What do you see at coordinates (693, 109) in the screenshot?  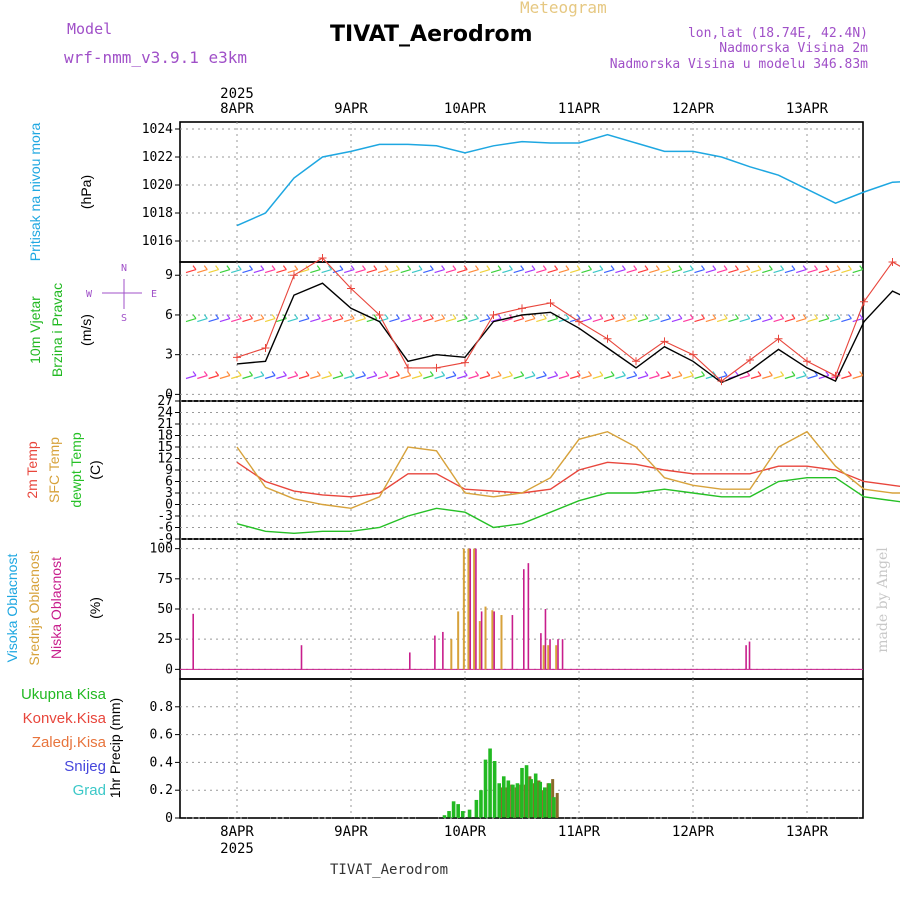 I see `x-tick-label-top: 12APR` at bounding box center [693, 109].